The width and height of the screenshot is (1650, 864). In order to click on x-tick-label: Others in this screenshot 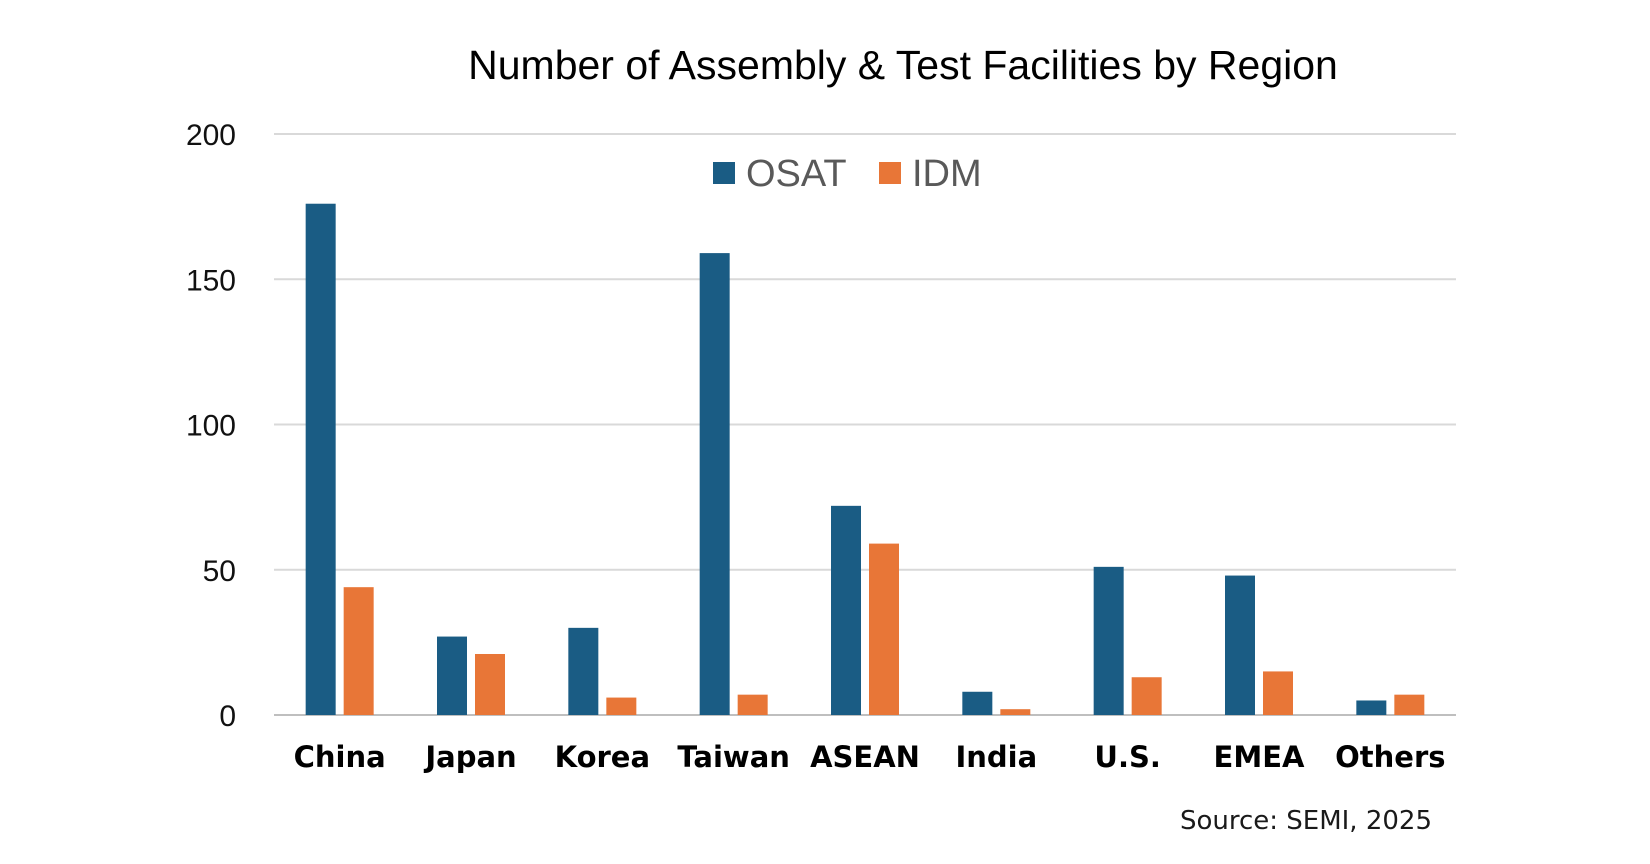, I will do `click(1390, 757)`.